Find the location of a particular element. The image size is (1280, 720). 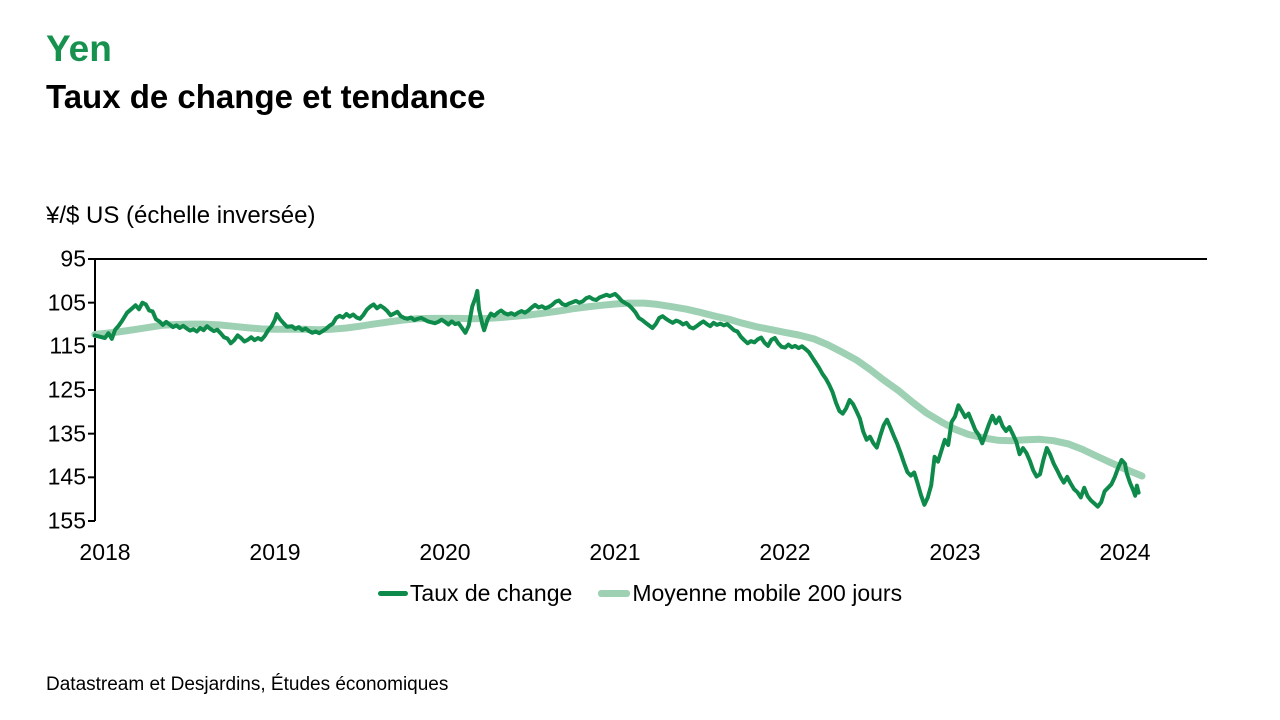

x-axis-tick-labels: 2018 2019 2020 2021 2022 2023 2024 is located at coordinates (640, 556).